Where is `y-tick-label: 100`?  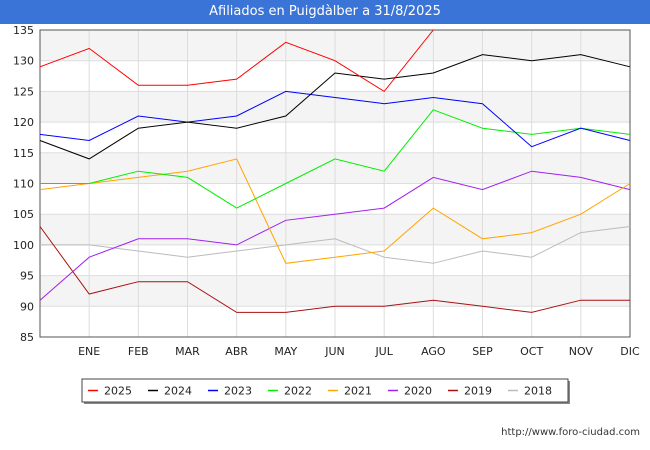
y-tick-label: 100 is located at coordinates (23, 245).